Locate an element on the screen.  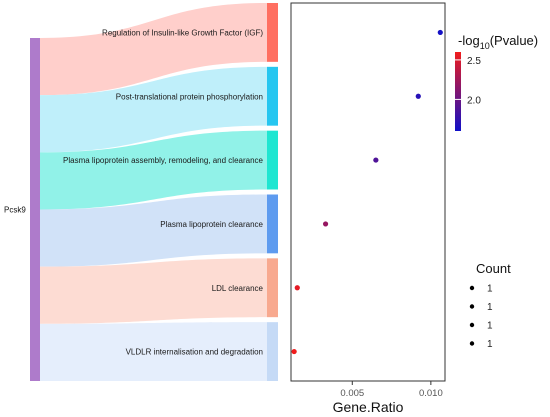
source-node is located at coordinates (35, 209).